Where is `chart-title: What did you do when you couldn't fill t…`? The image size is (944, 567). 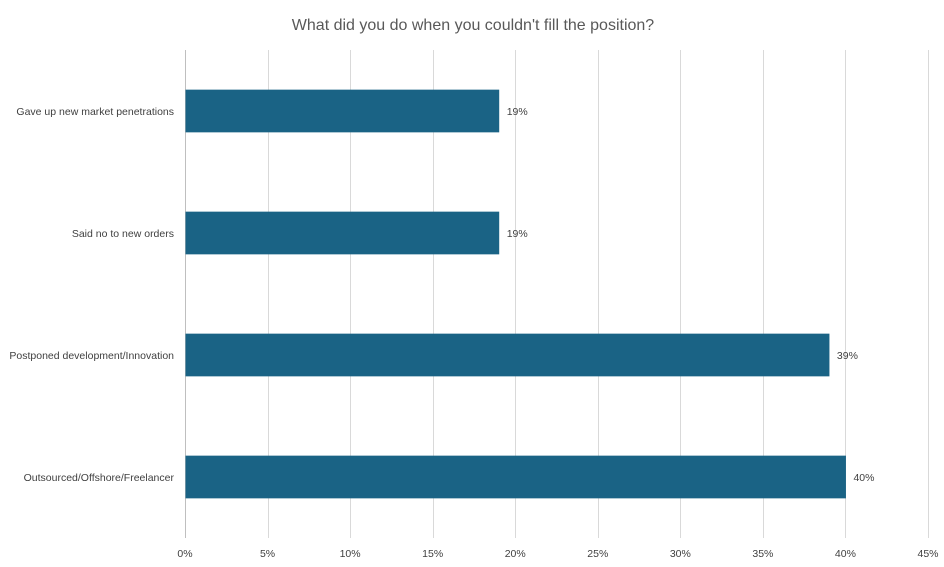 chart-title: What did you do when you couldn't fill t… is located at coordinates (473, 25).